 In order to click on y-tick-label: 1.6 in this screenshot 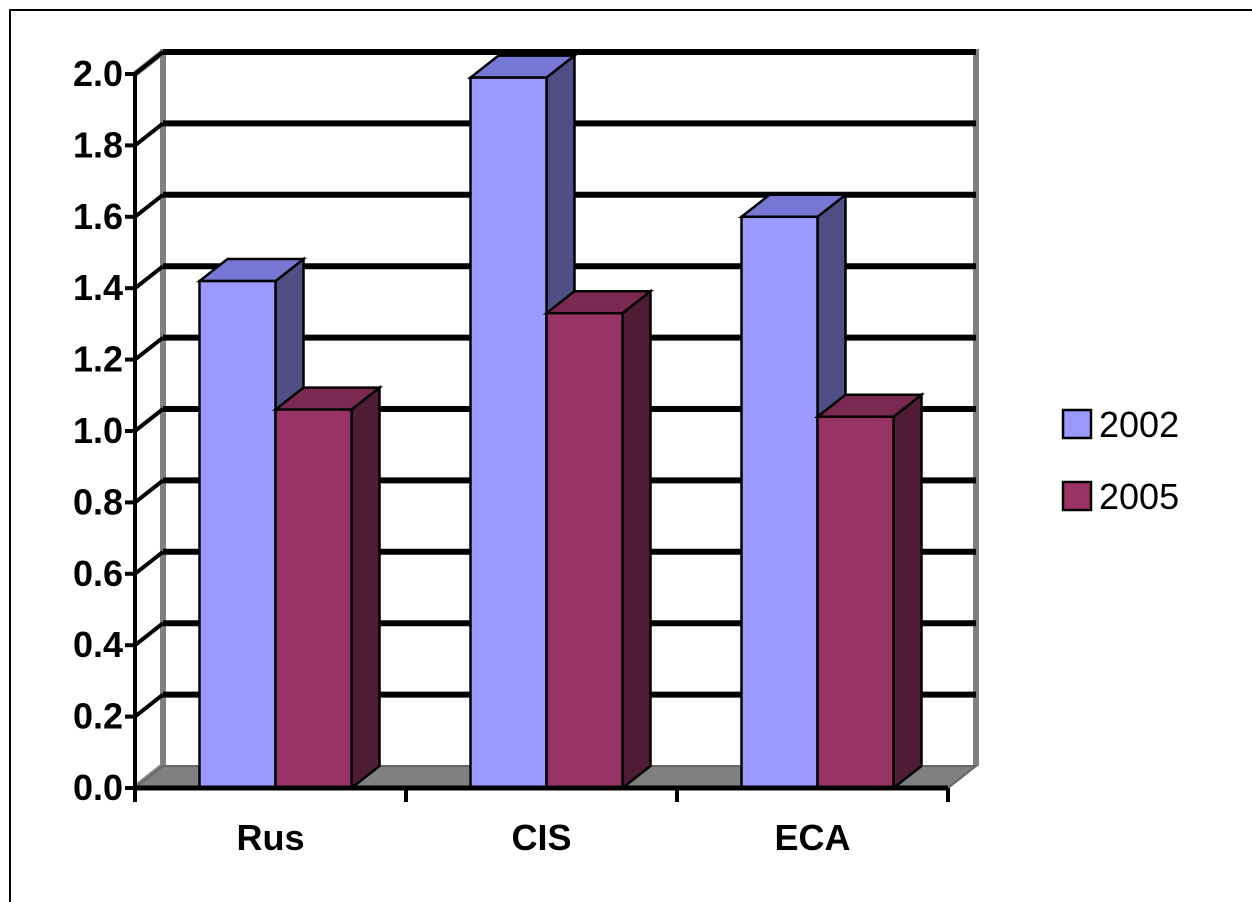, I will do `click(98, 216)`.